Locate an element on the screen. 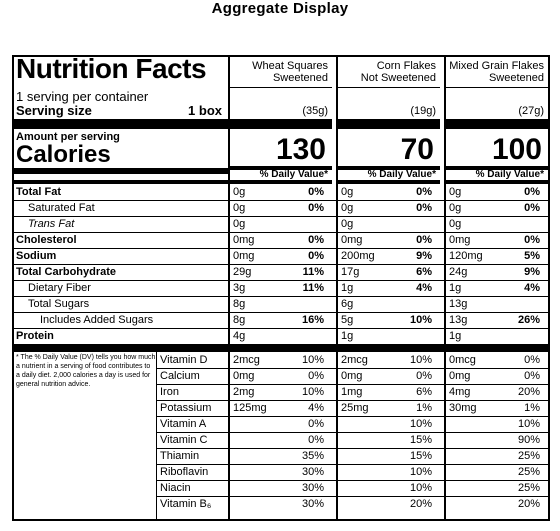  nutrient-label: Saturated Fat is located at coordinates (61, 208).